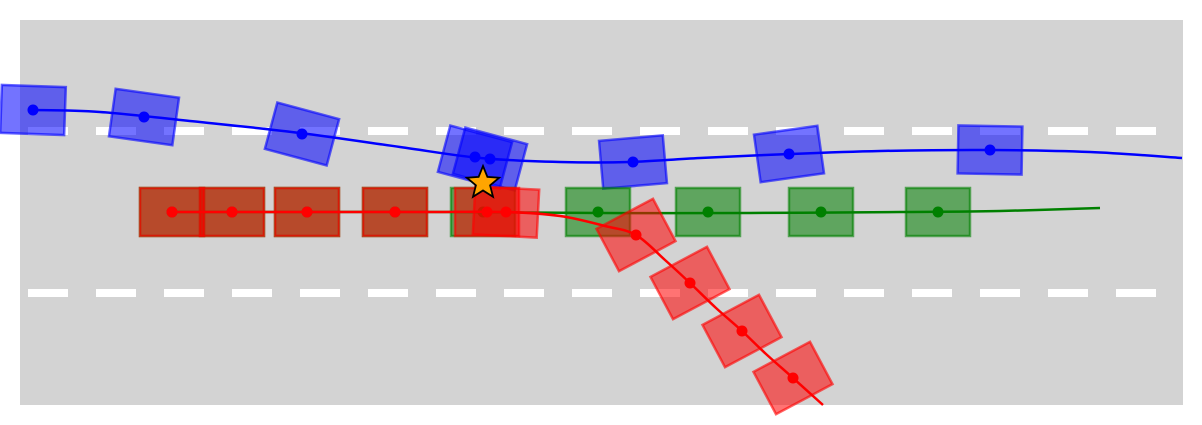 Image resolution: width=1202 pixels, height=425 pixels. What do you see at coordinates (511, 136) in the screenshot?
I see `blue-vehicle-points` at bounding box center [511, 136].